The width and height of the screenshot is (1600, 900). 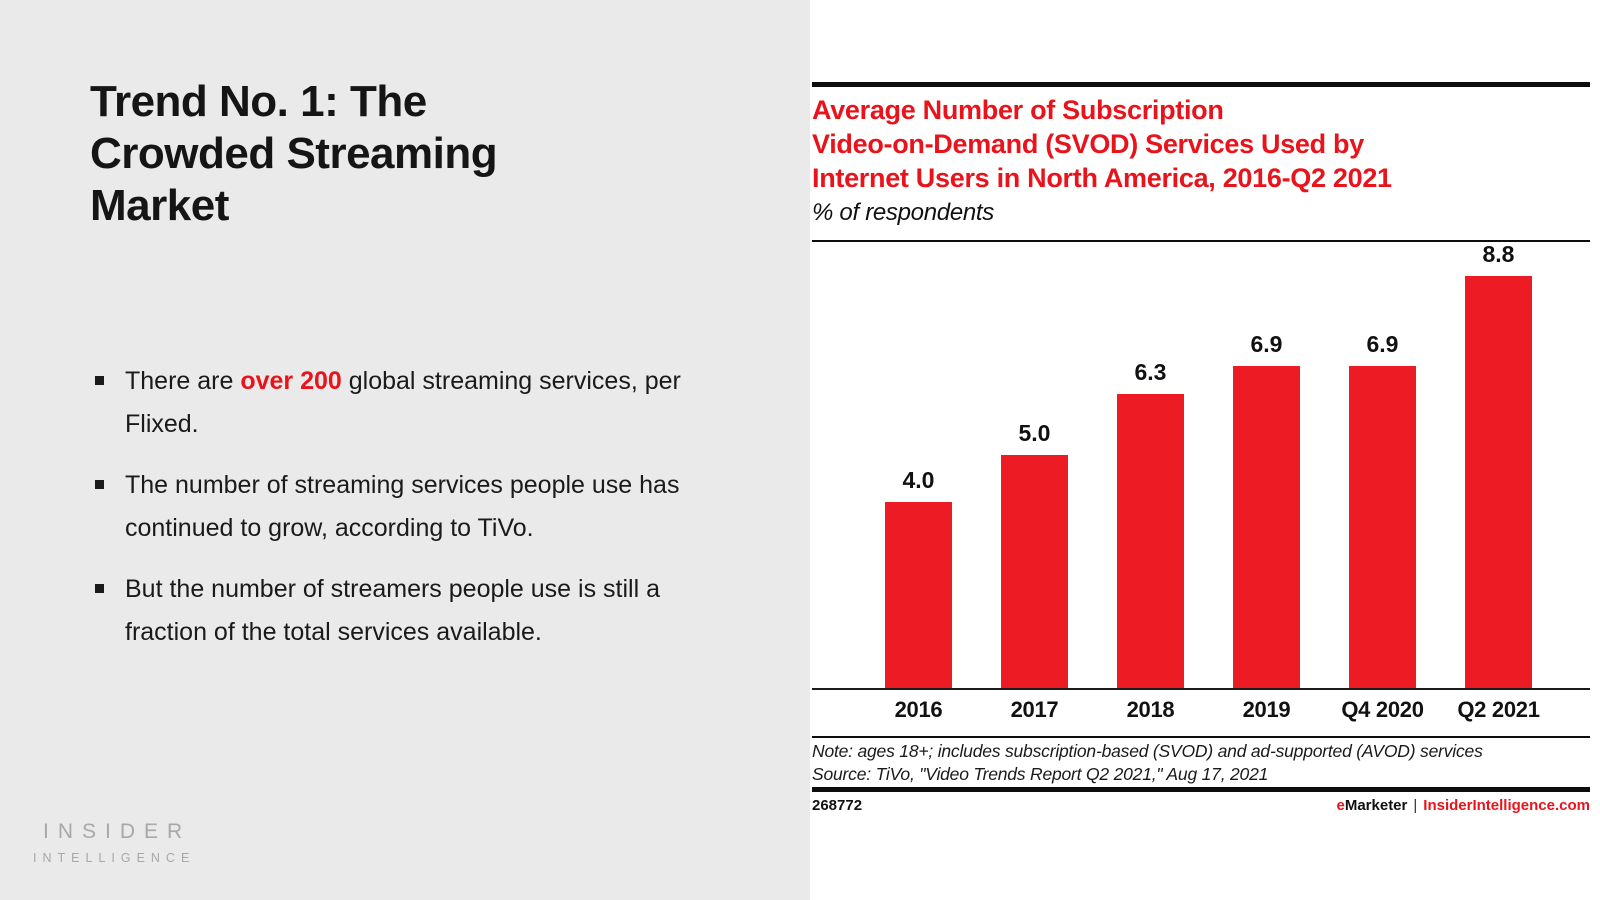 I want to click on logo-insider-text: INSIDER, so click(x=117, y=831).